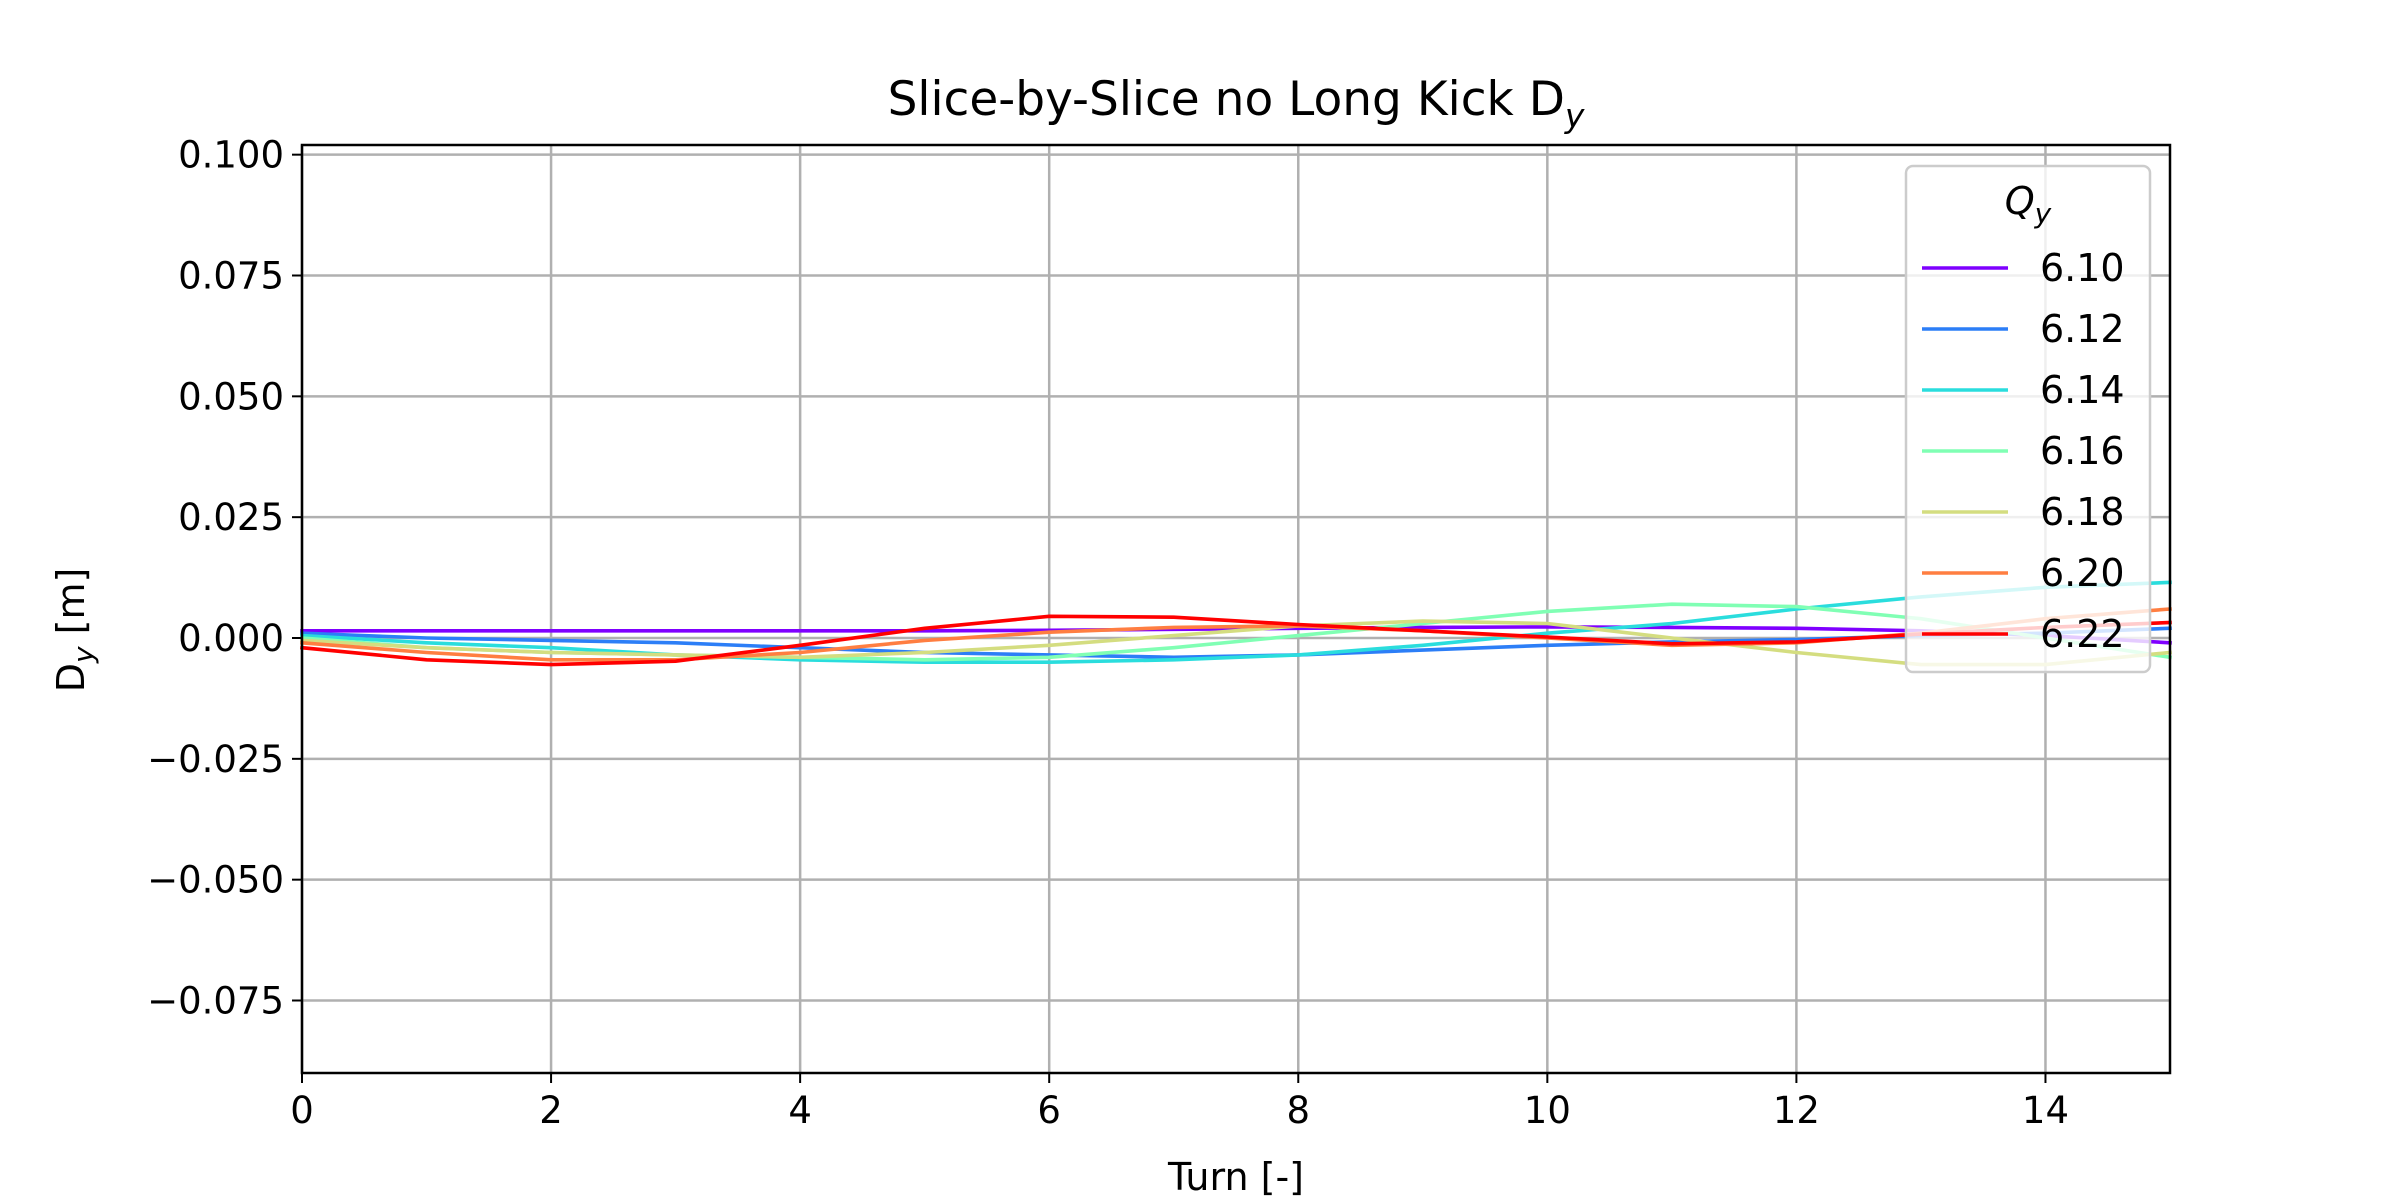  Describe the element at coordinates (1298, 1110) in the screenshot. I see `x-tick-label: 8` at that location.